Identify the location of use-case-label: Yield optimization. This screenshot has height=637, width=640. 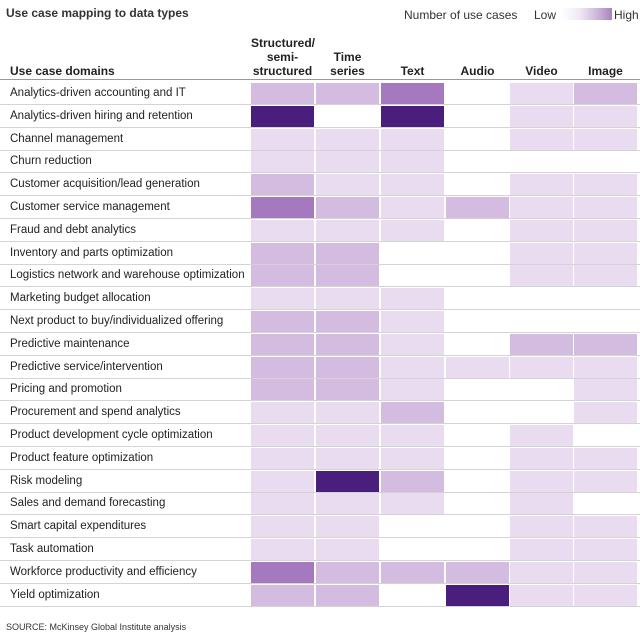
(55, 594).